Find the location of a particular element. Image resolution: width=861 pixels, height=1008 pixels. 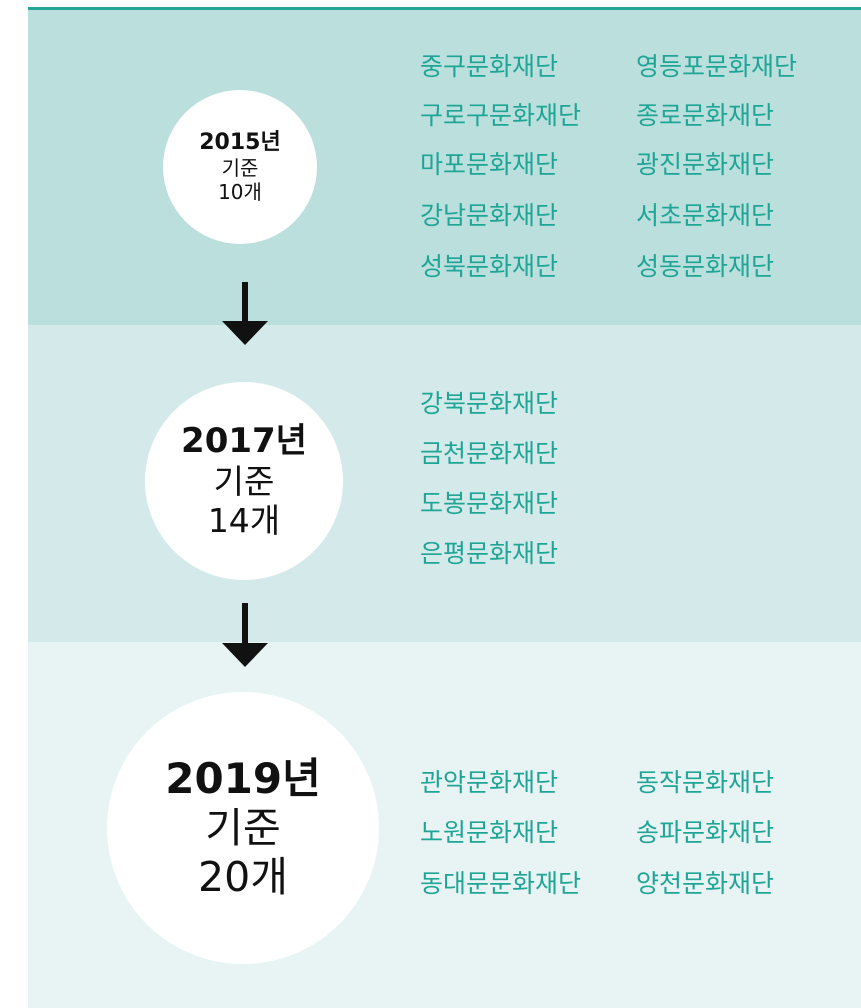

foundation-name: 마포문화재단 is located at coordinates (489, 164).